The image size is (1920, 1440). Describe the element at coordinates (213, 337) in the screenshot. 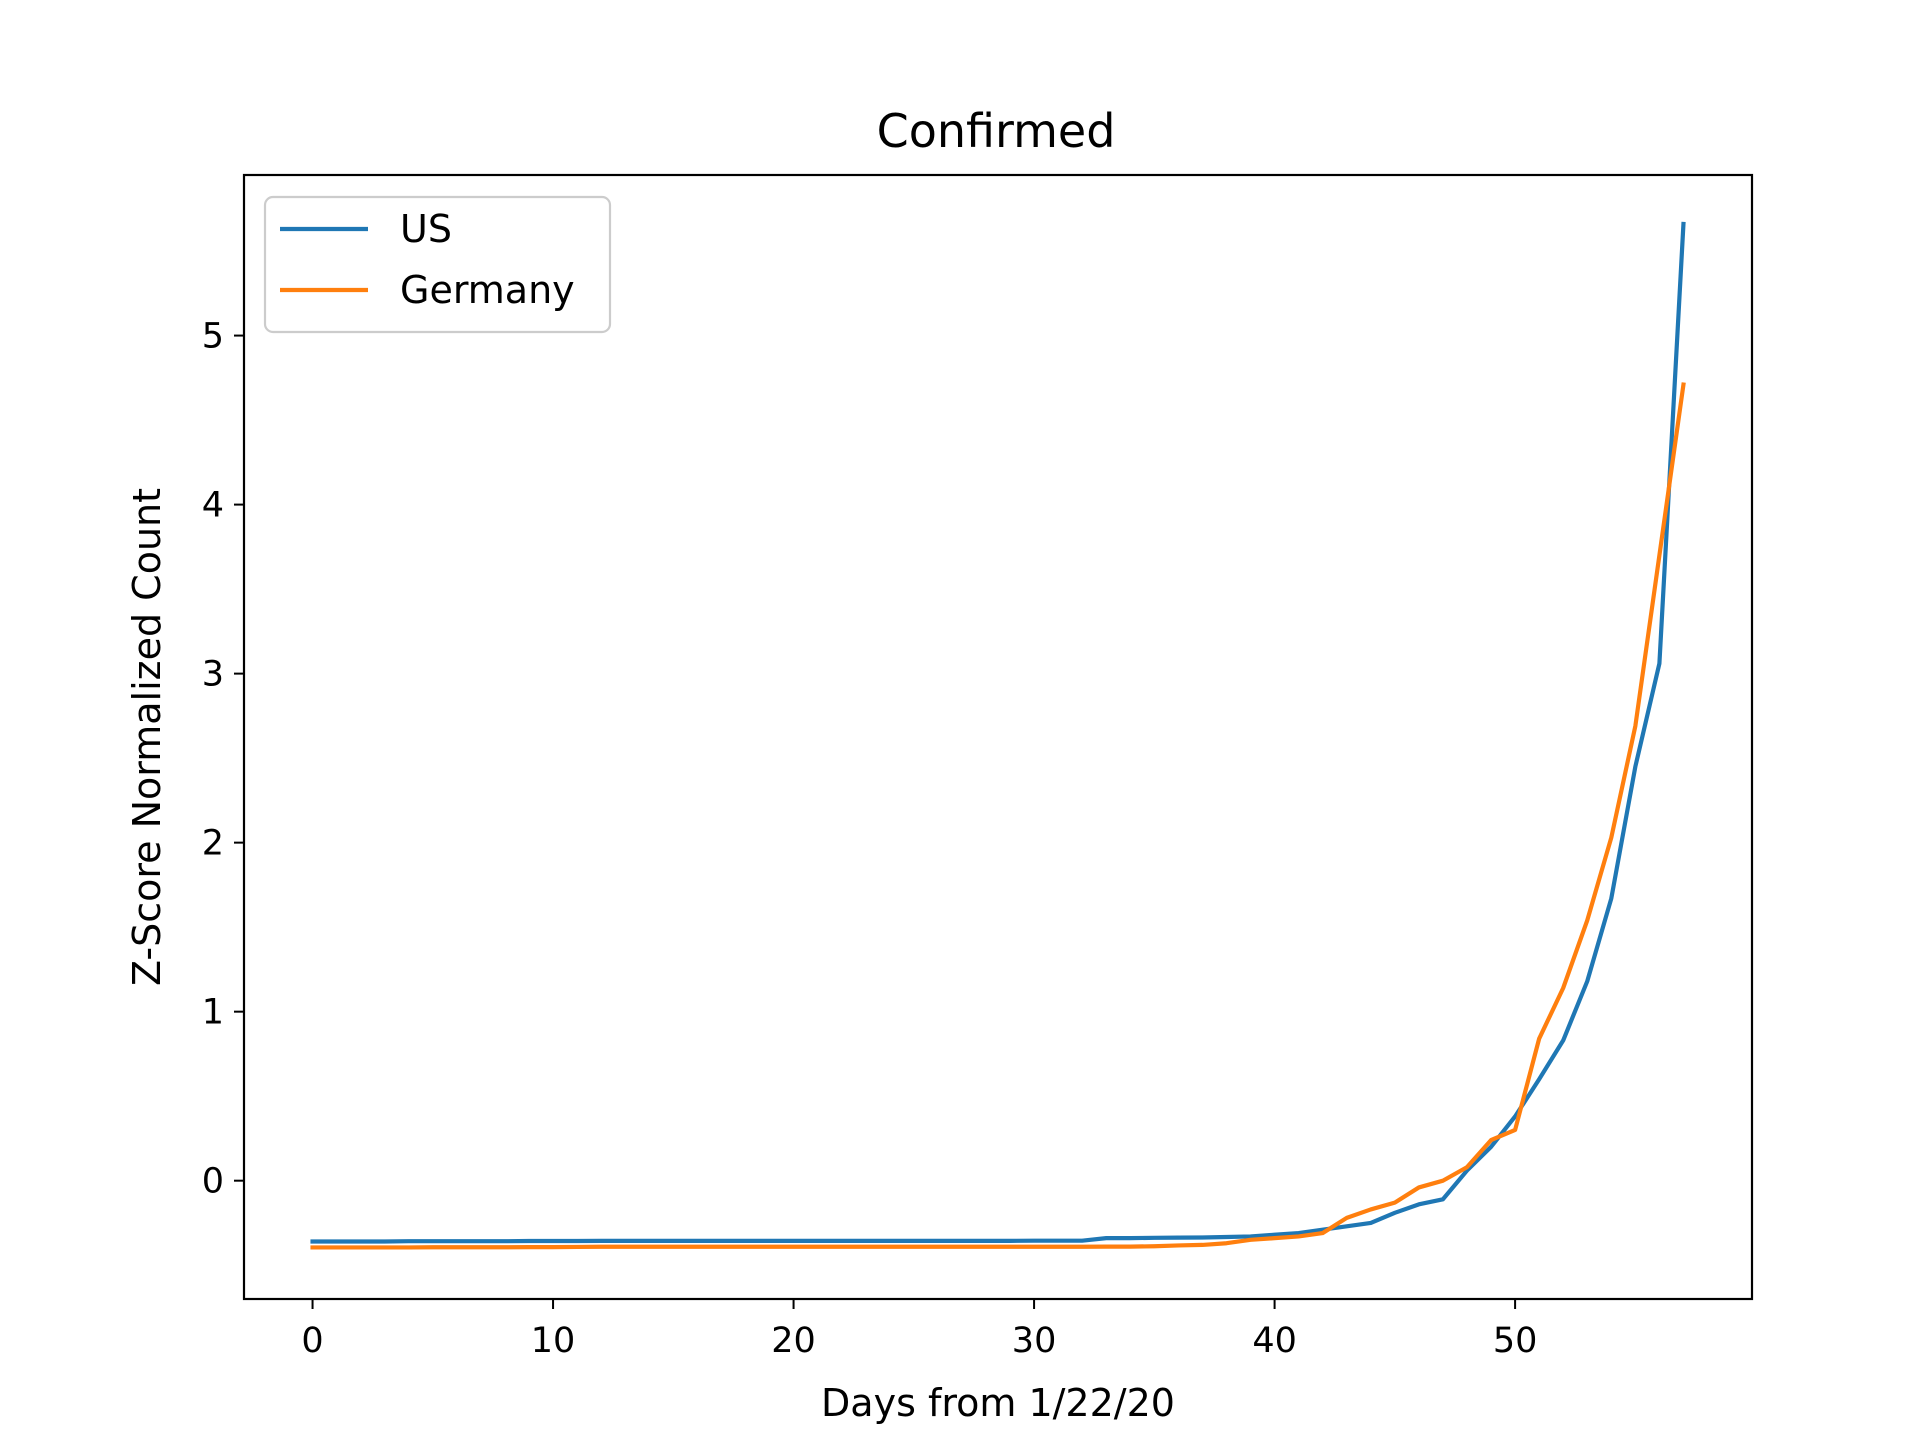

I see `y-tick-label: 5` at that location.